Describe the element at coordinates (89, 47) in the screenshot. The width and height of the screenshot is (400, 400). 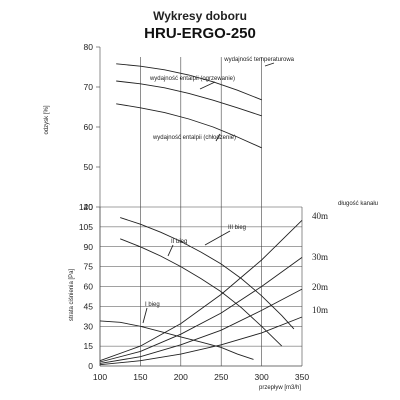
I see `efficiency-tick-label: 80` at that location.